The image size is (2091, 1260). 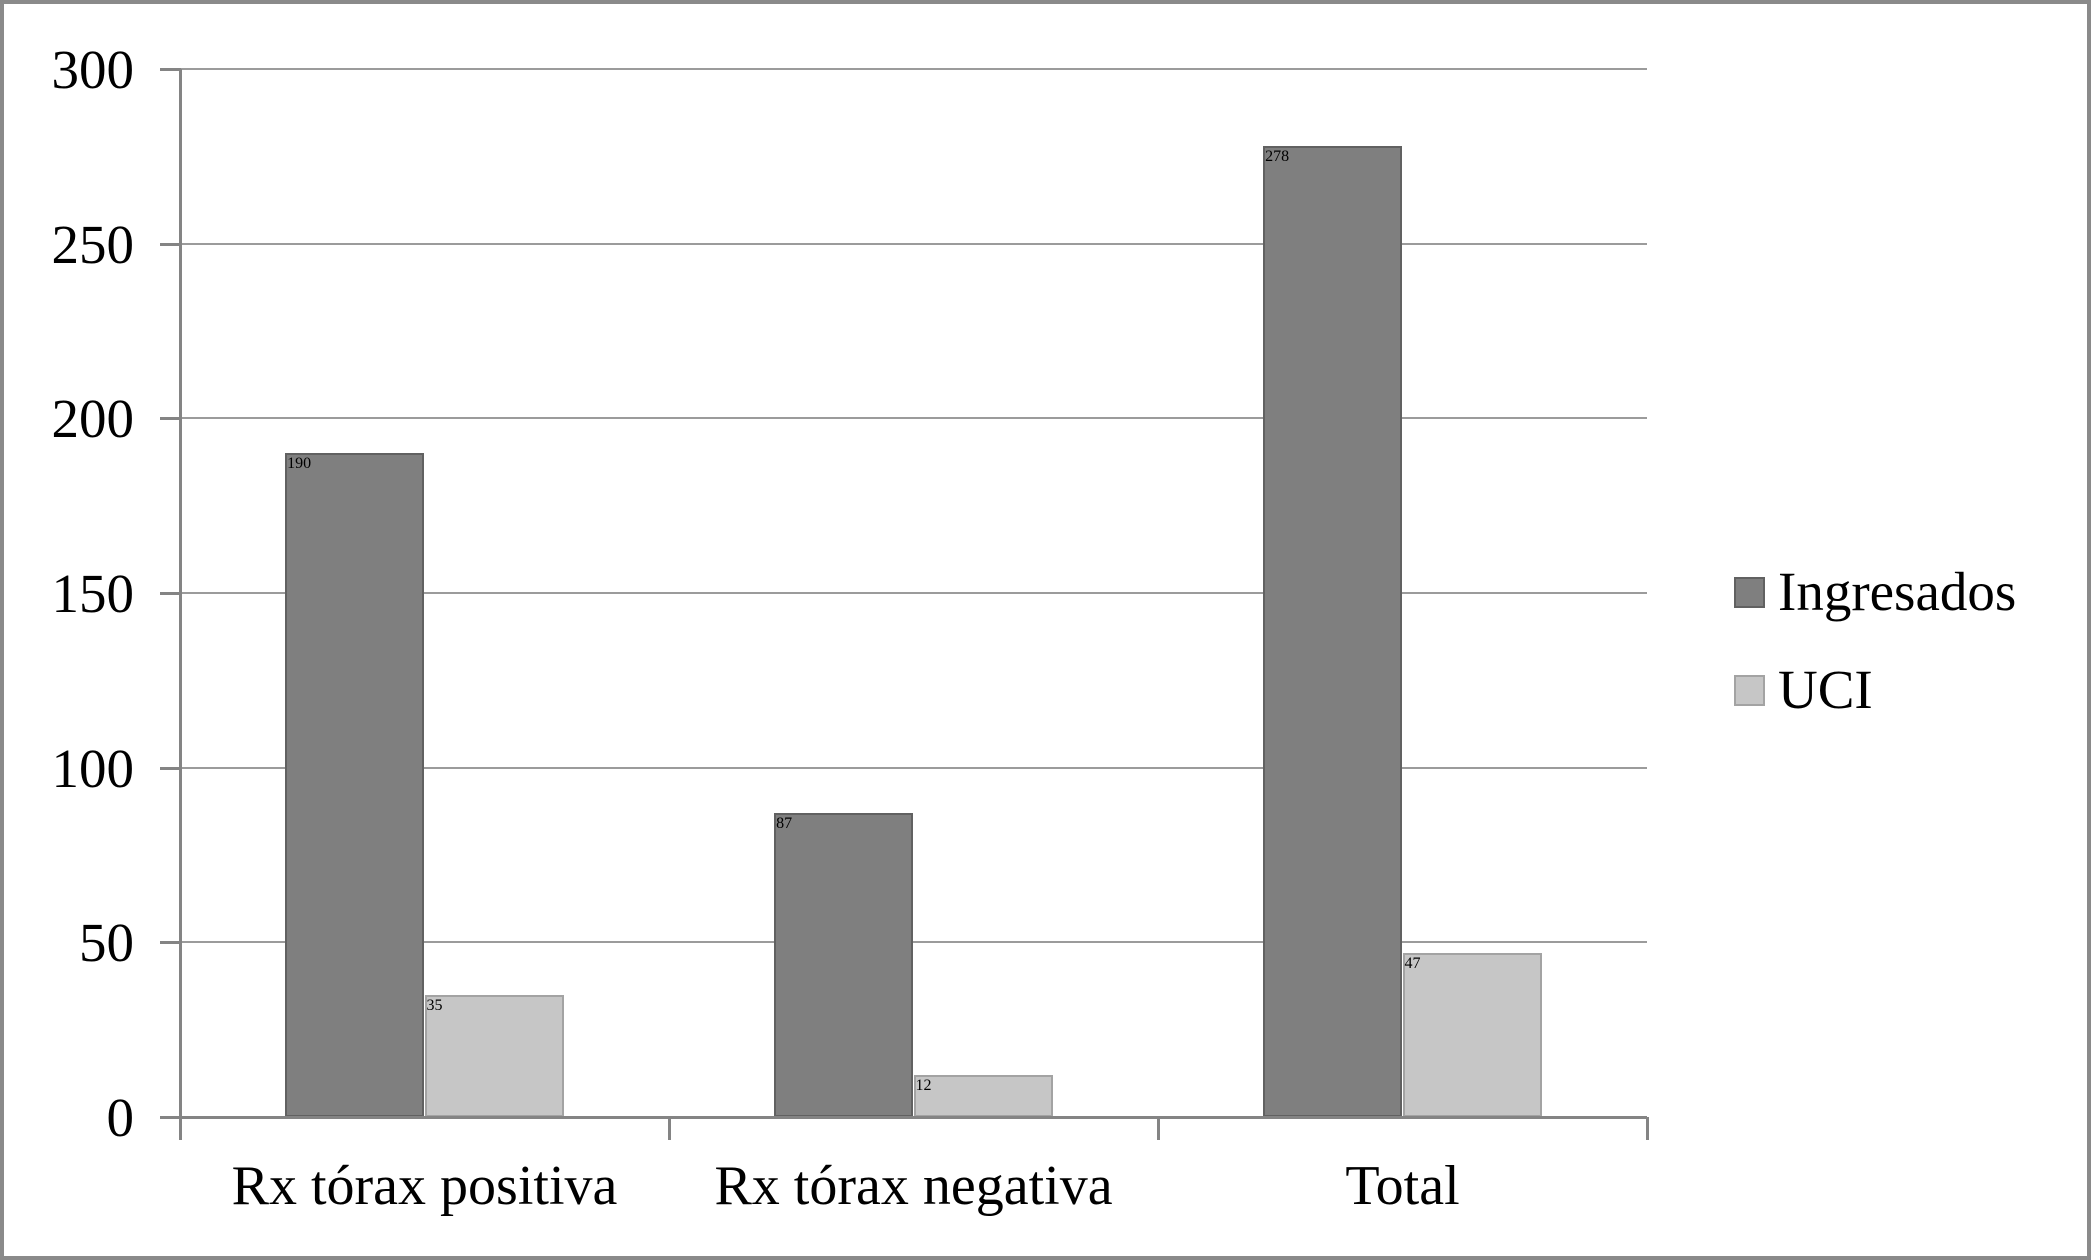 What do you see at coordinates (494, 1055) in the screenshot?
I see `bar-uci-0: 35` at bounding box center [494, 1055].